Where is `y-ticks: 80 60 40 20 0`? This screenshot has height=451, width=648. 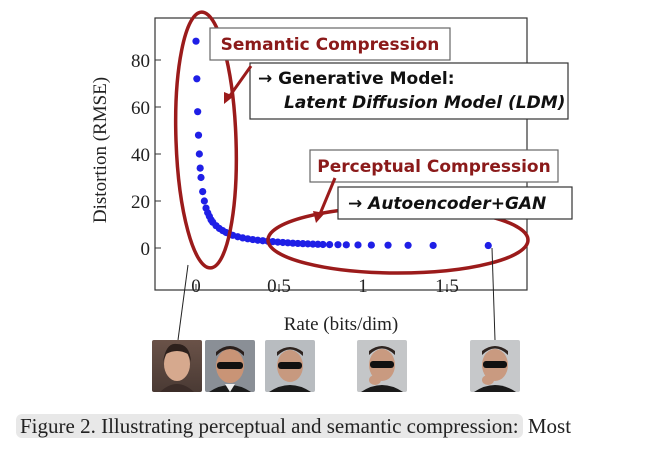 y-ticks: 80 60 40 20 0 is located at coordinates (146, 155).